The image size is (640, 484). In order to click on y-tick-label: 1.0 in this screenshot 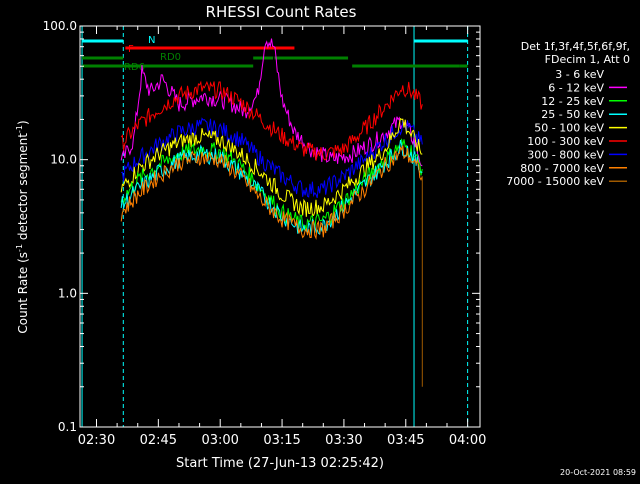, I will do `click(67, 293)`.